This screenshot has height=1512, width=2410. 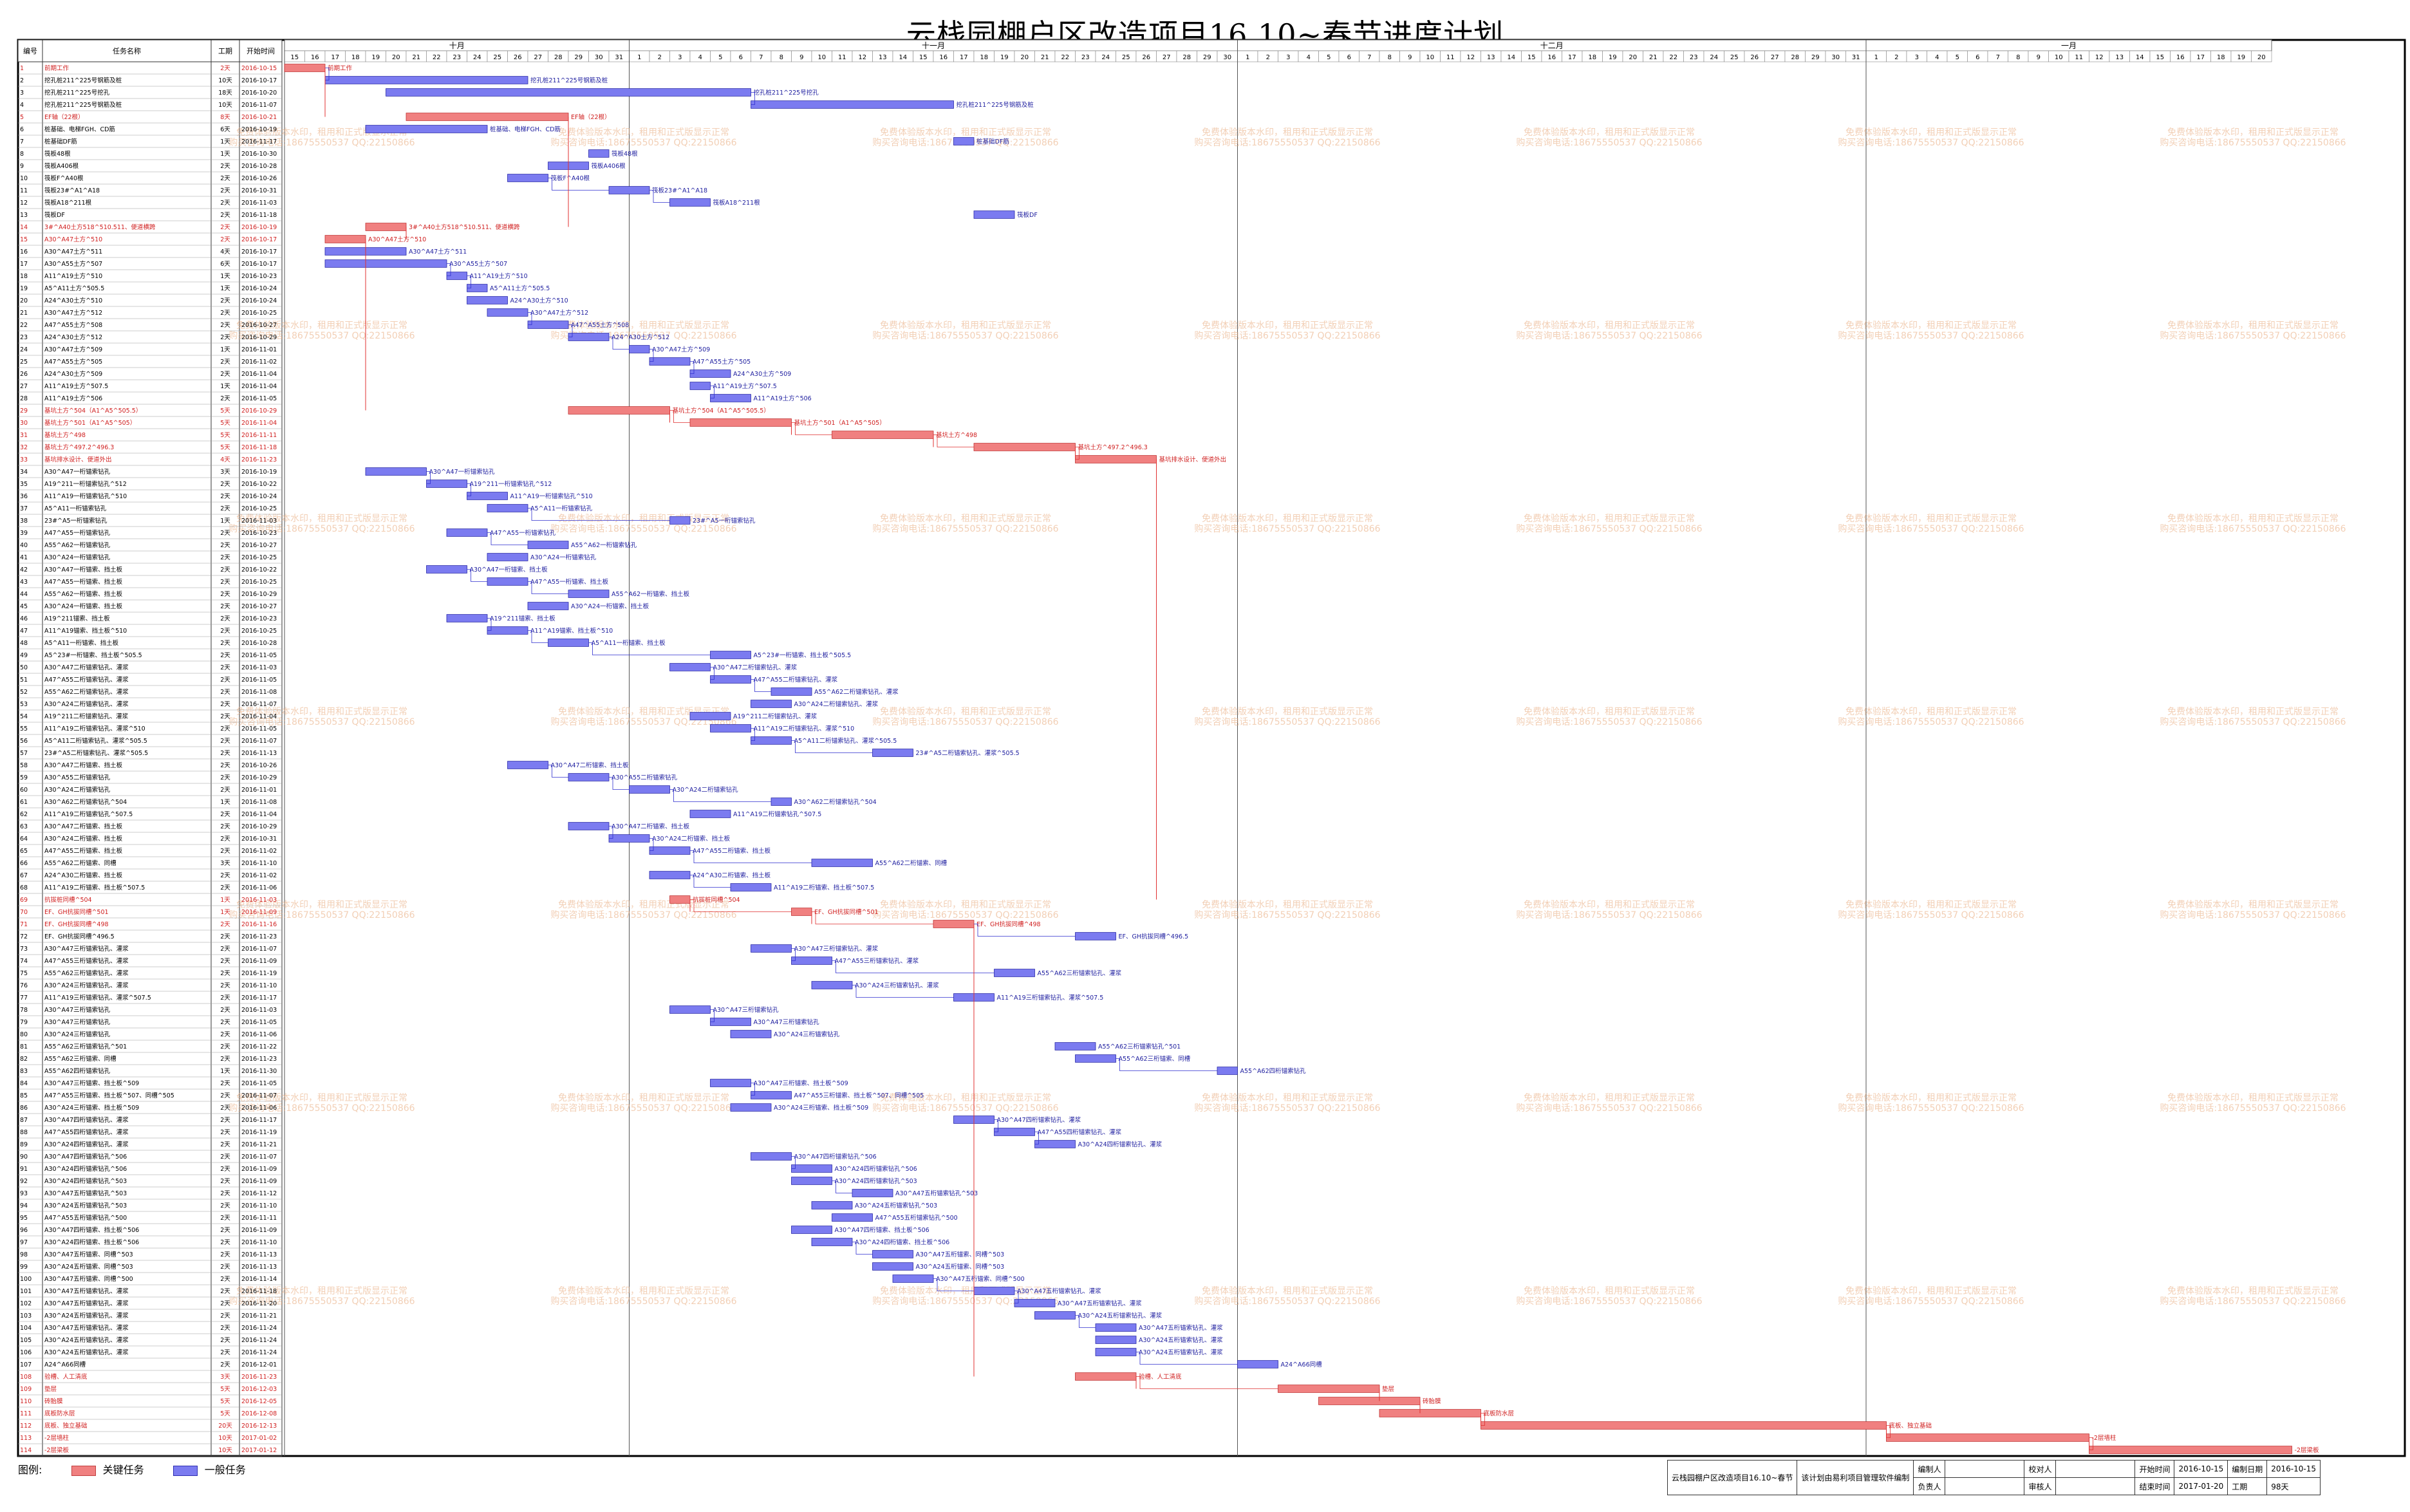 I want to click on day-label: 12, so click(x=1470, y=57).